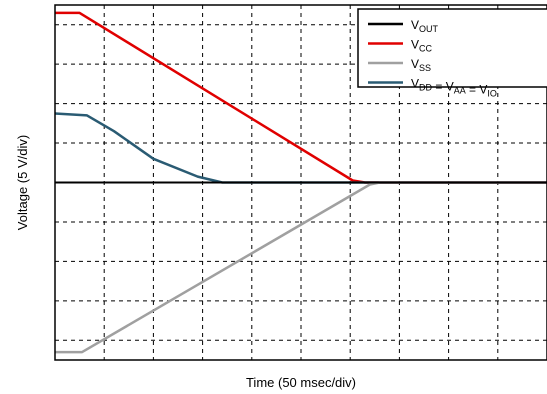  I want to click on legend-label: VOUT, so click(425, 26).